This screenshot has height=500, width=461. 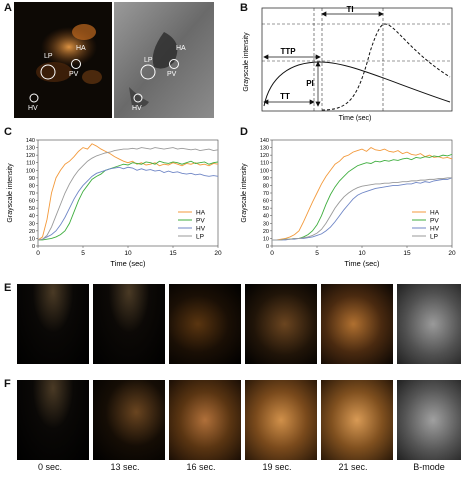 I want to click on panel-a-images: HA LP PV HV HA LP PV HV, so click(x=114, y=60).